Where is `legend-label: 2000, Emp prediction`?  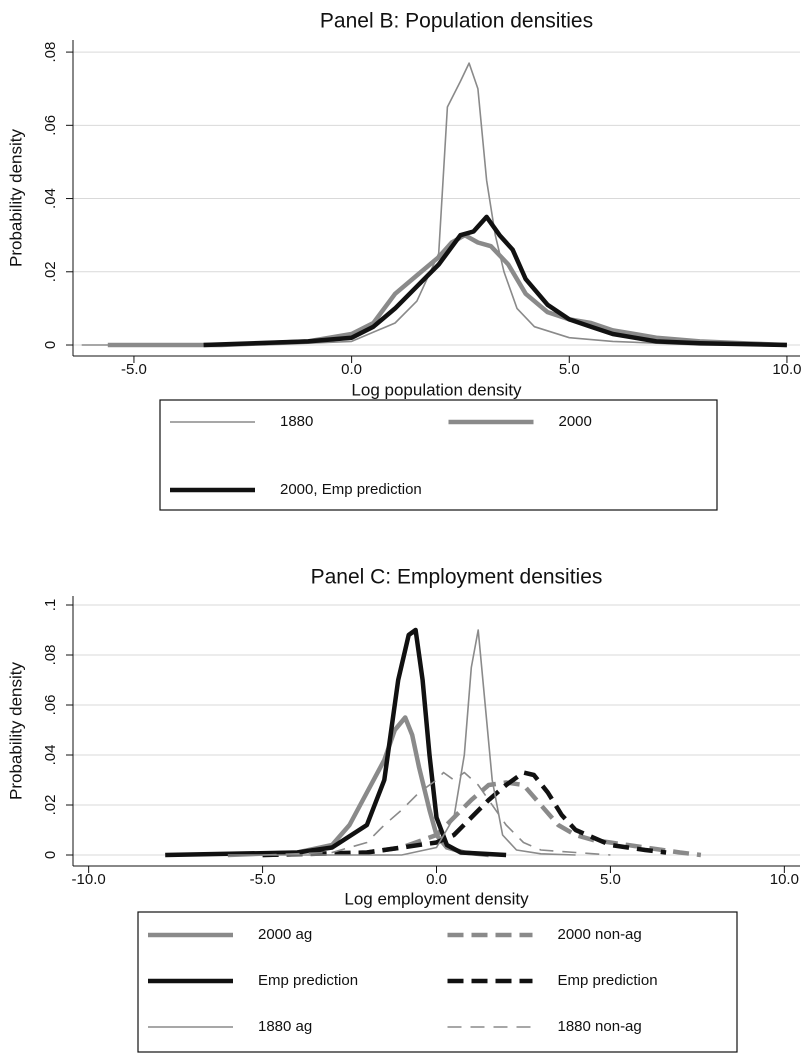 legend-label: 2000, Emp prediction is located at coordinates (351, 489).